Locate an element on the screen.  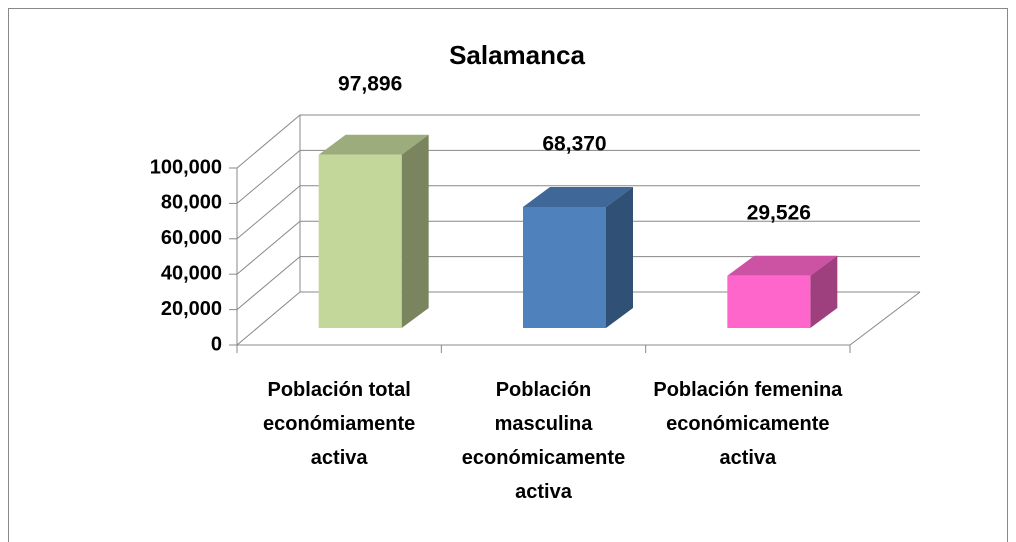
y-tick-label: 20,000 is located at coordinates (191, 309).